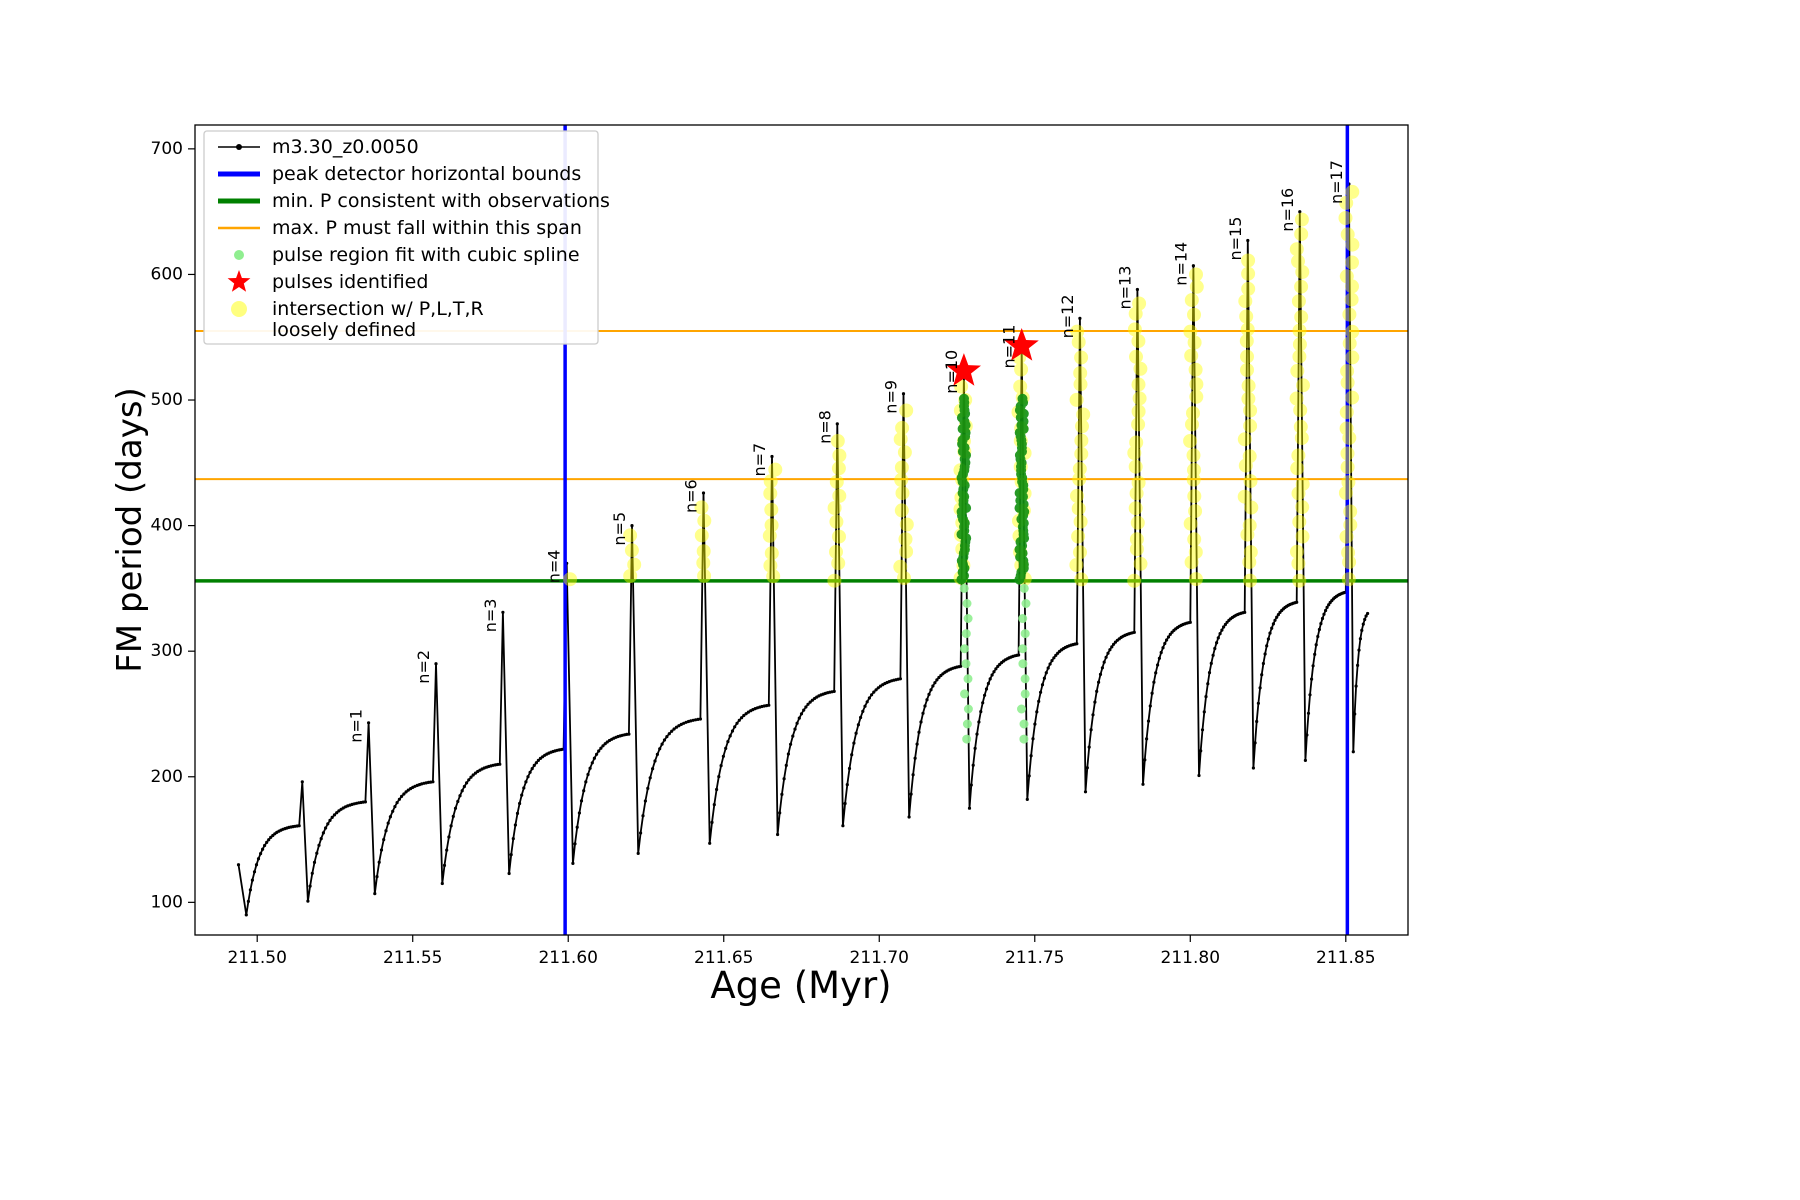 The image size is (1800, 1200). What do you see at coordinates (1336, 182) in the screenshot?
I see `pulse-label: n=17` at bounding box center [1336, 182].